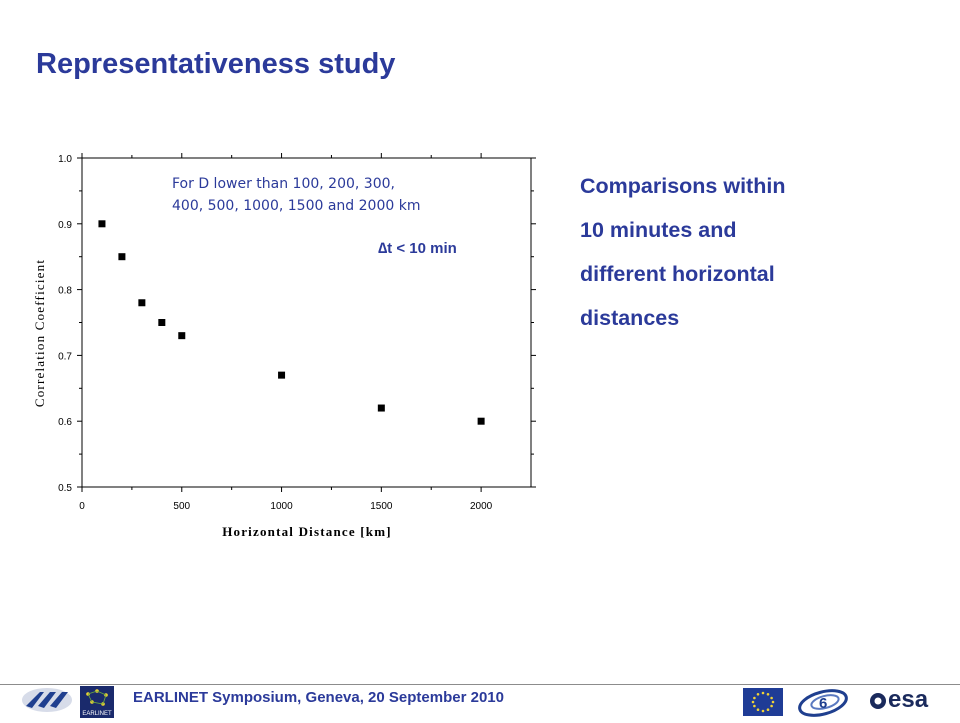  Describe the element at coordinates (65, 488) in the screenshot. I see `y-tick-label: 0.5` at that location.